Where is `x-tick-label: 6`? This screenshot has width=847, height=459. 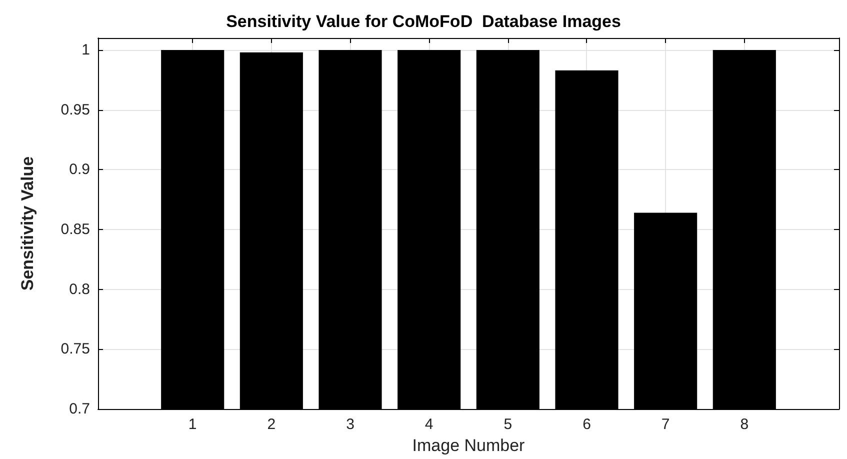
x-tick-label: 6 is located at coordinates (586, 425).